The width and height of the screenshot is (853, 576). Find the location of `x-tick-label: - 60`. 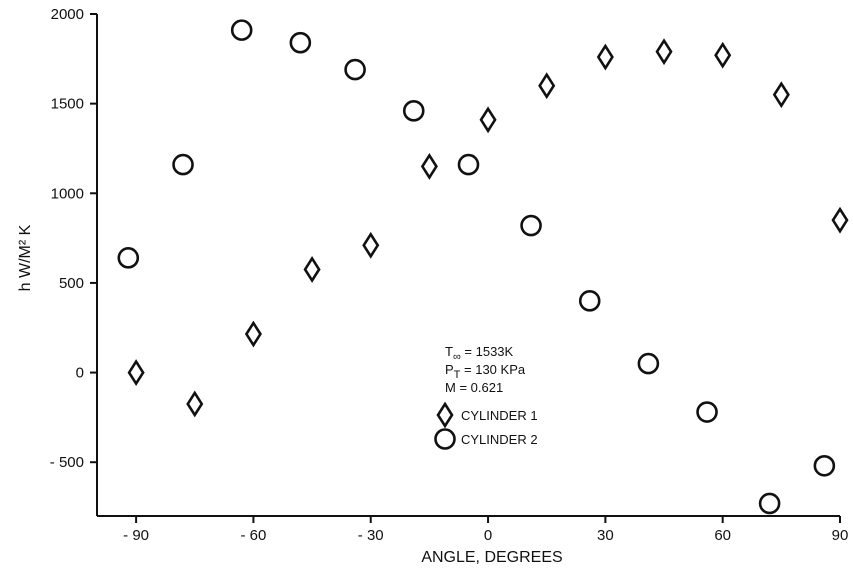

x-tick-label: - 60 is located at coordinates (253, 535).